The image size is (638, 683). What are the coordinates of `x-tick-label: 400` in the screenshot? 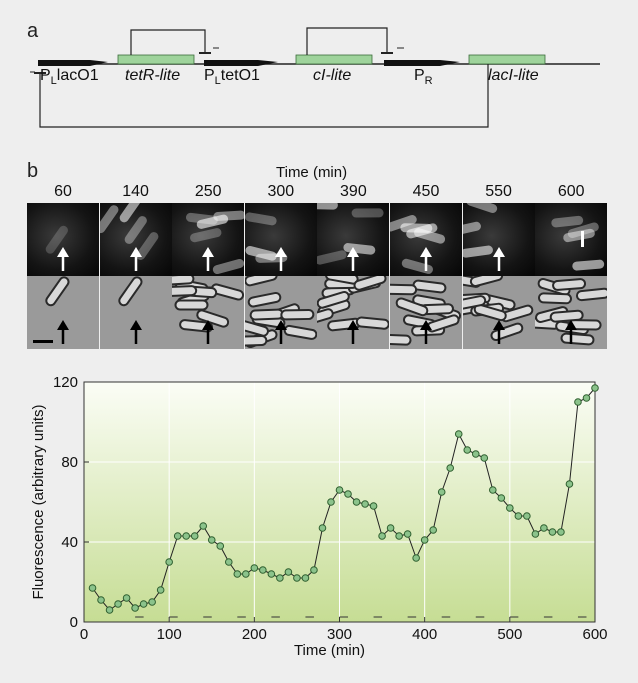 It's located at (424, 634).